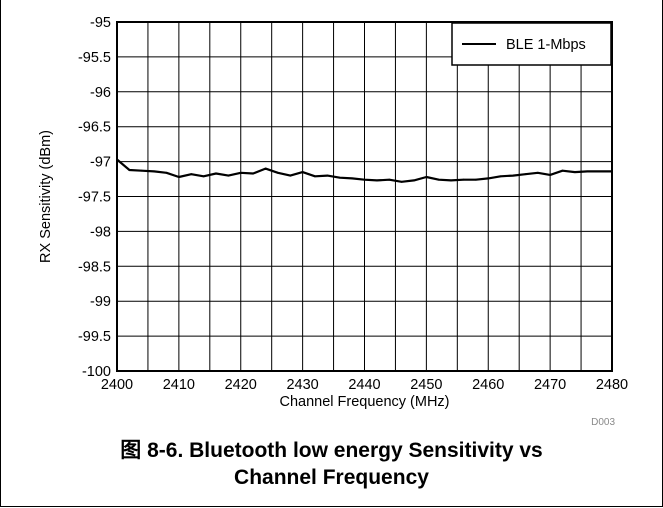  Describe the element at coordinates (96, 372) in the screenshot. I see `y-tick-label: -100` at that location.